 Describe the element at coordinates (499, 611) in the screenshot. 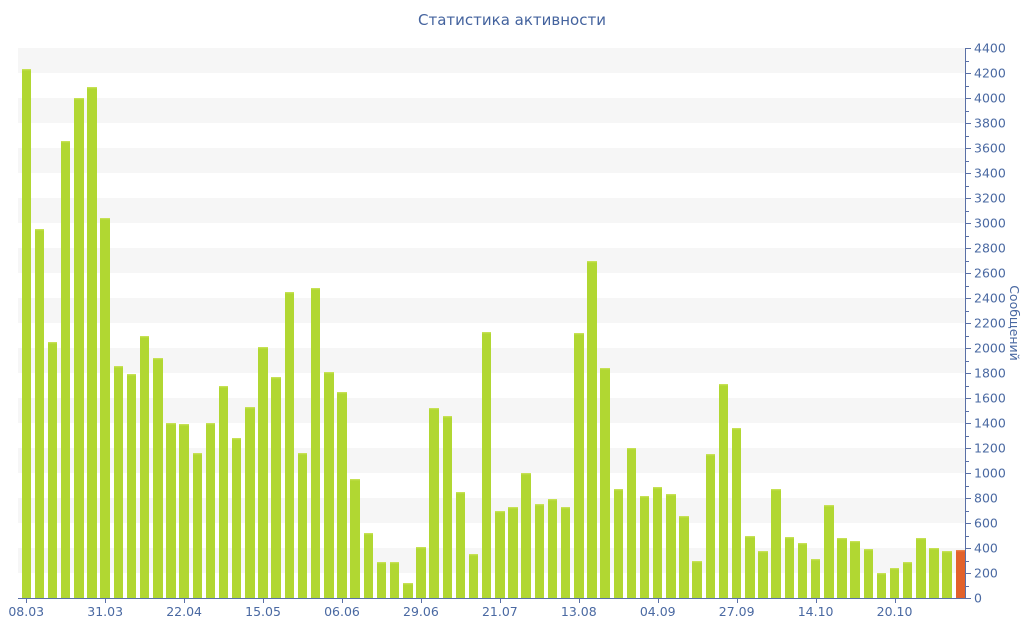

I see `x-axis-tick-label: 21.07` at that location.